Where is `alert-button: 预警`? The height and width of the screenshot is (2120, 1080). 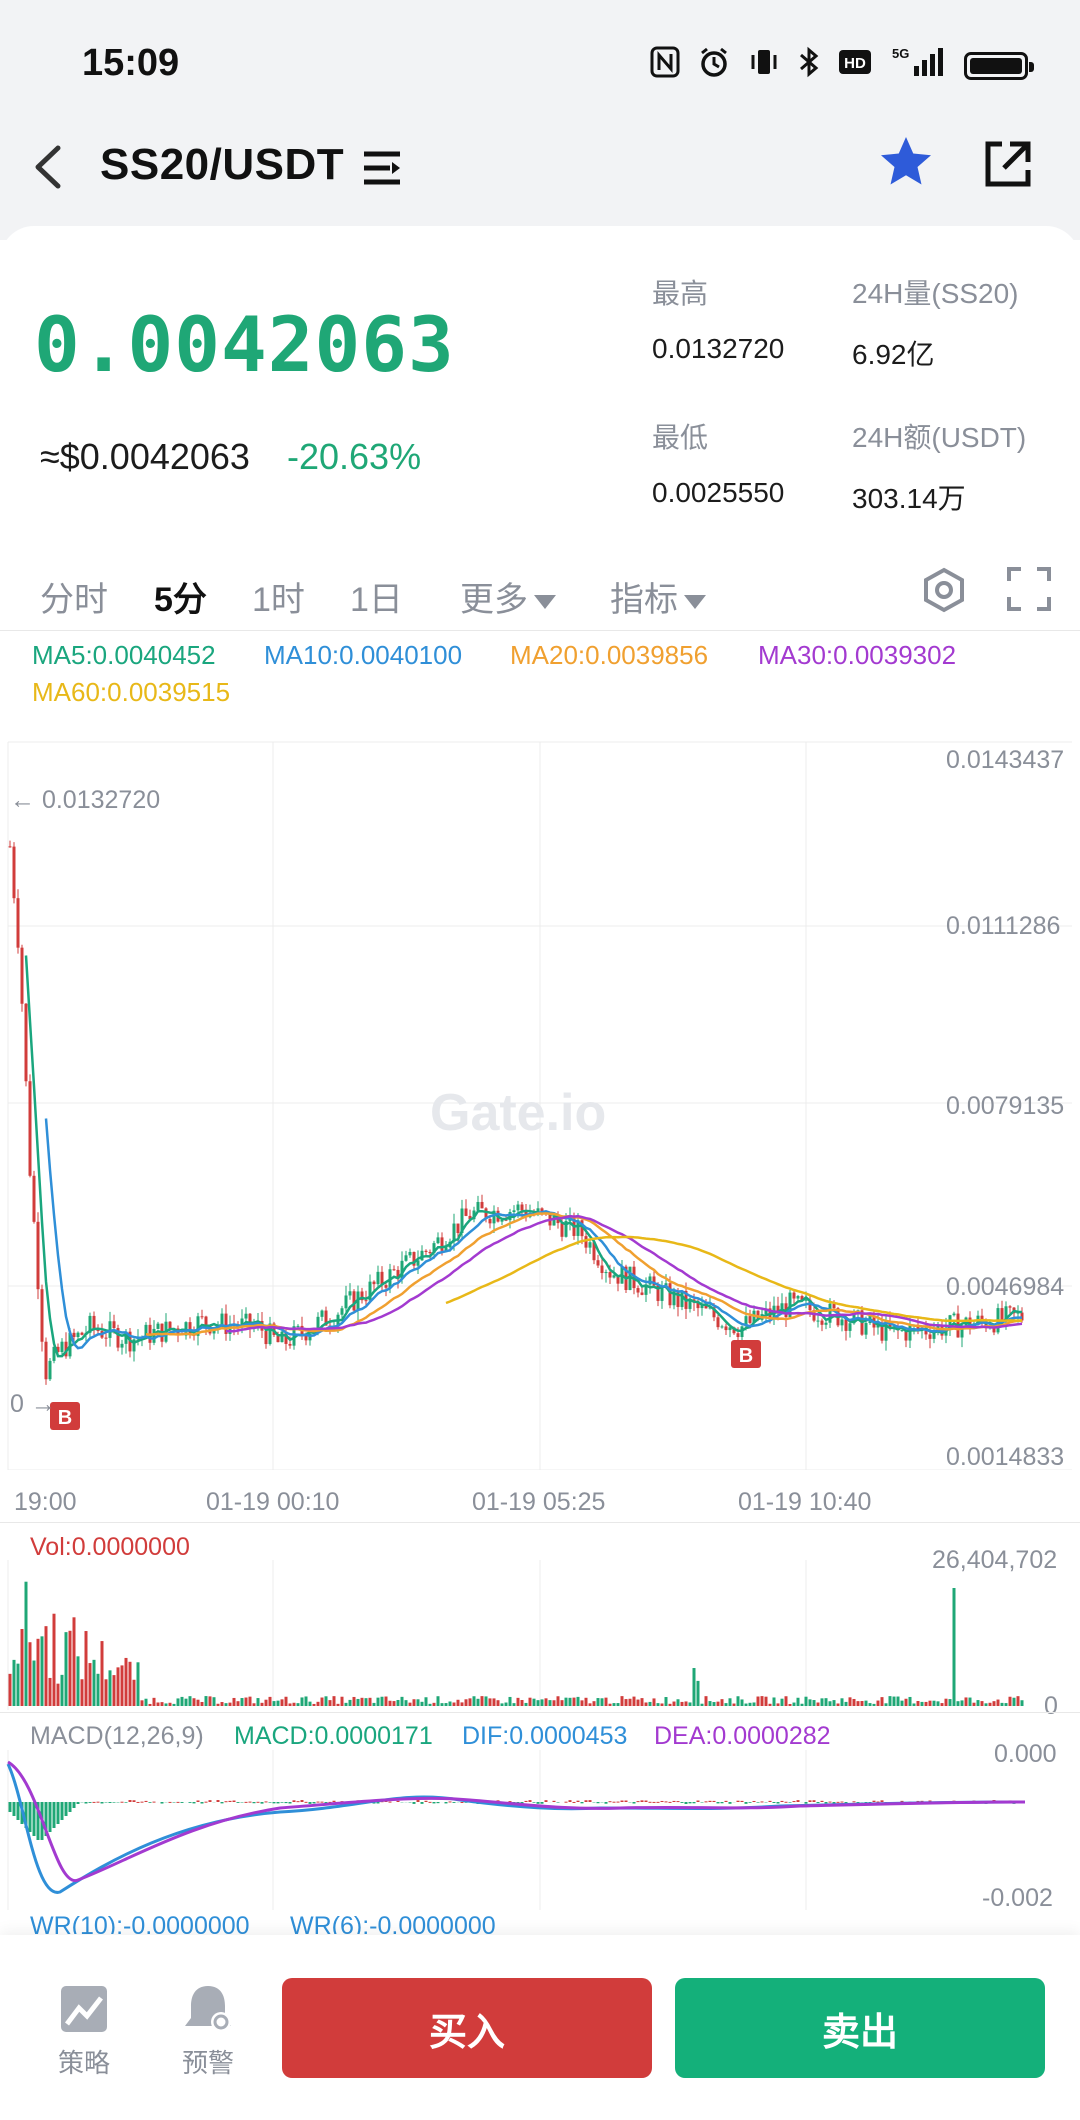
alert-button: 预警 is located at coordinates (208, 2031).